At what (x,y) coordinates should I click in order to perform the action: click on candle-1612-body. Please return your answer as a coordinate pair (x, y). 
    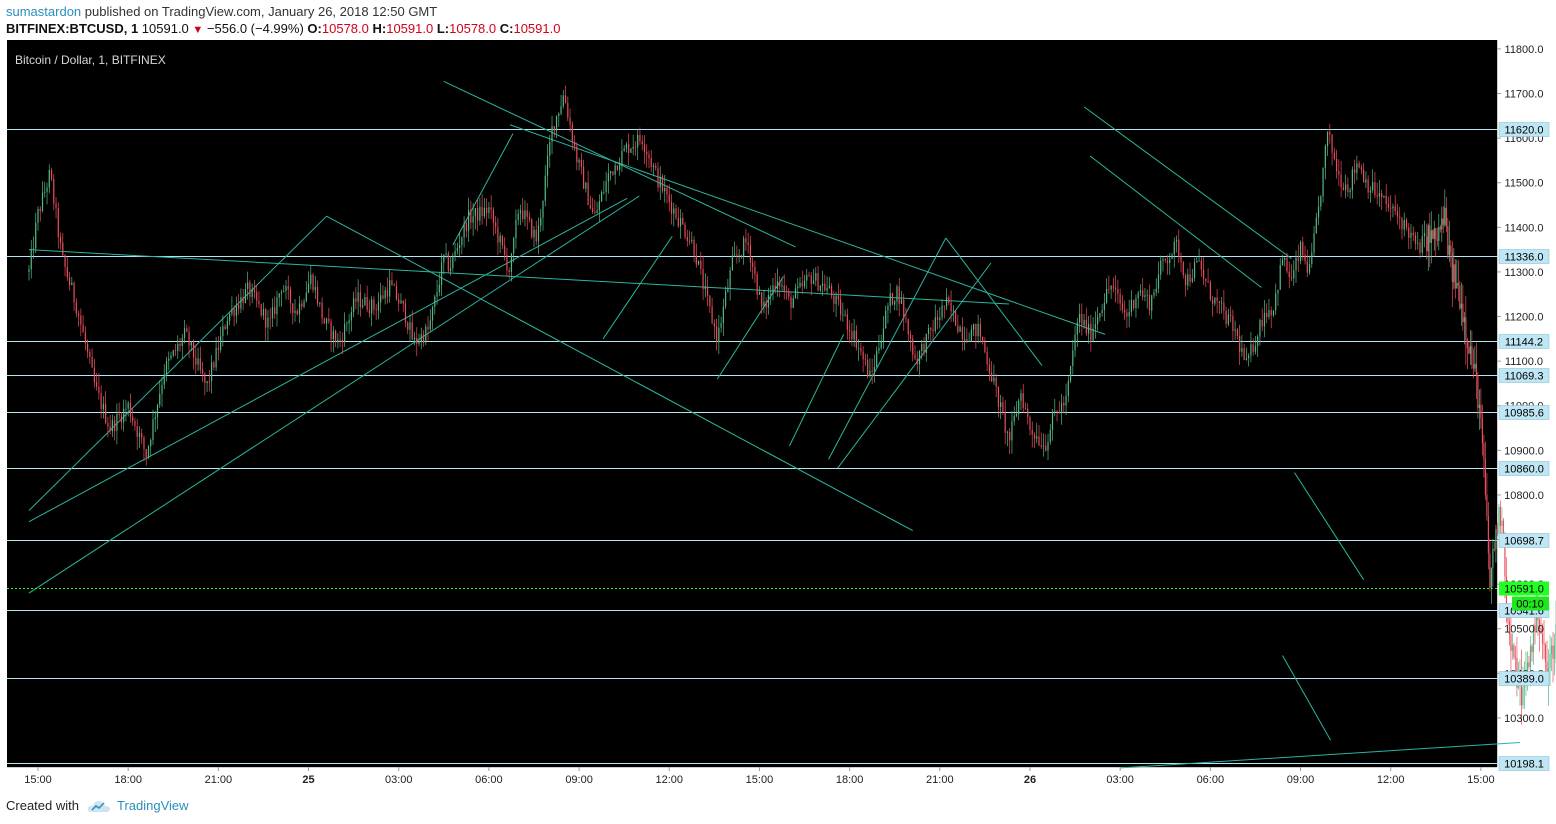
    Looking at the image, I should click on (523, 214).